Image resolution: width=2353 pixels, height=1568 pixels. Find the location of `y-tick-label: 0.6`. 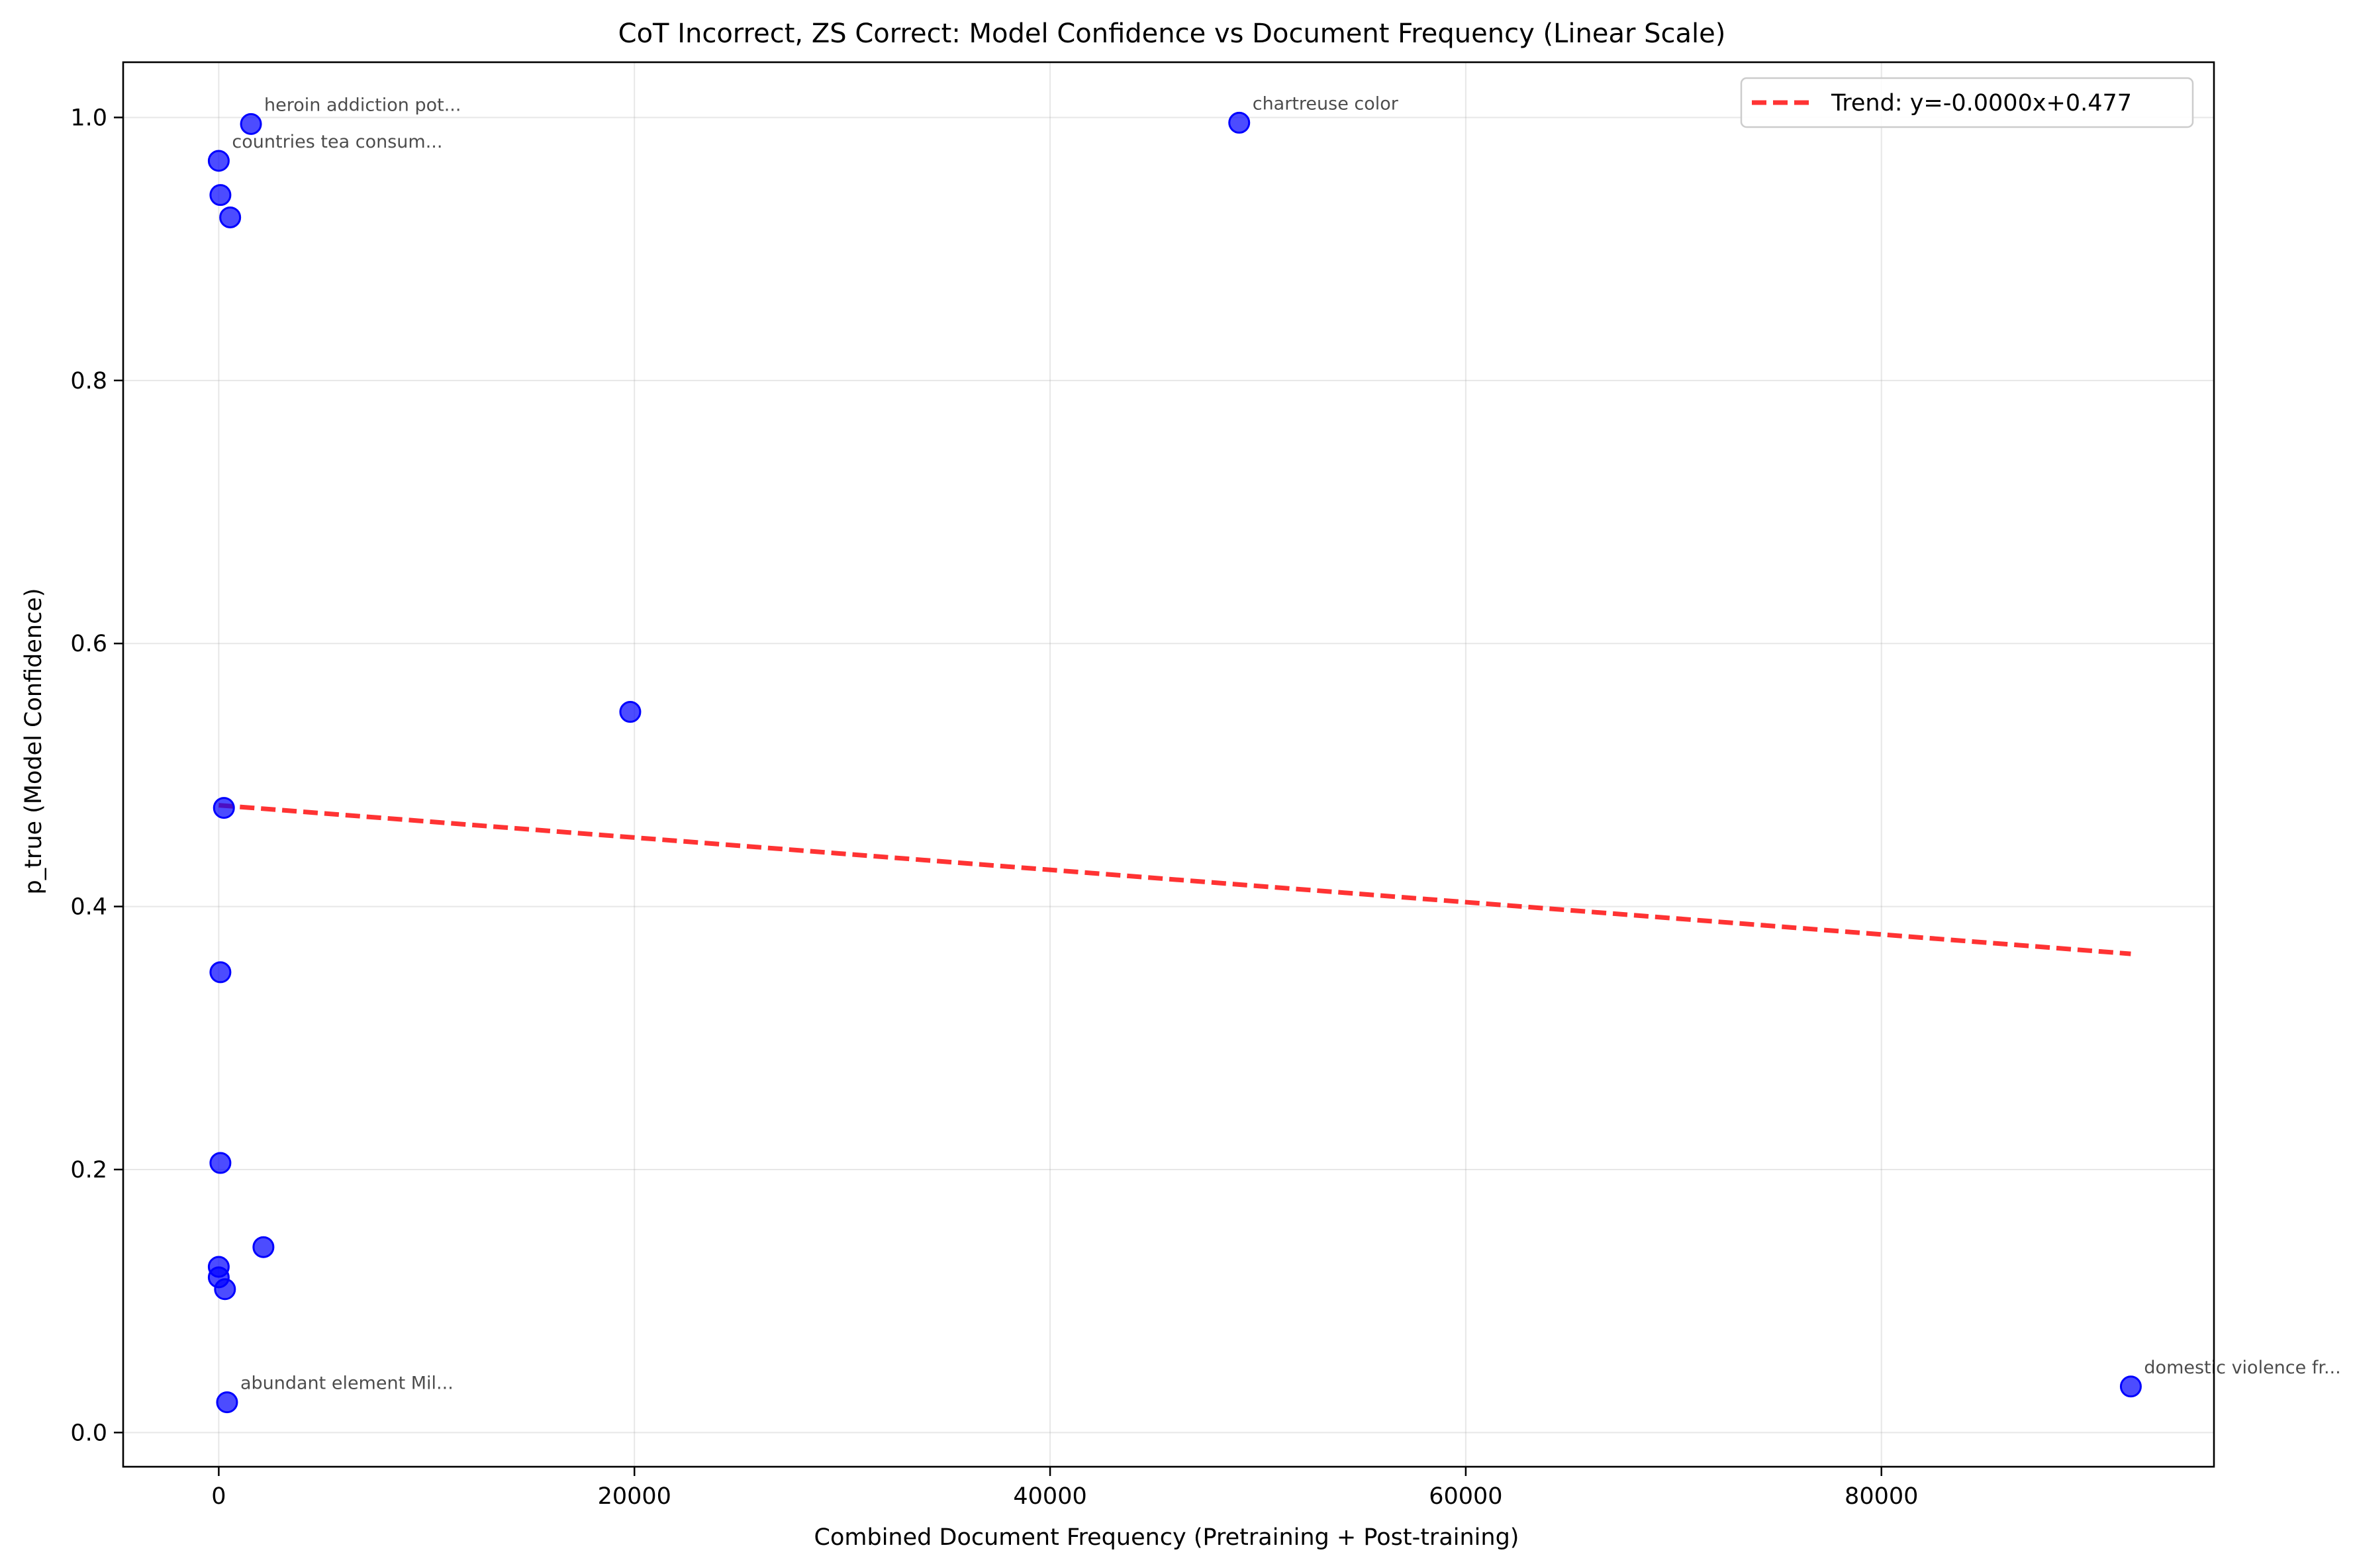

y-tick-label: 0.6 is located at coordinates (88, 644).